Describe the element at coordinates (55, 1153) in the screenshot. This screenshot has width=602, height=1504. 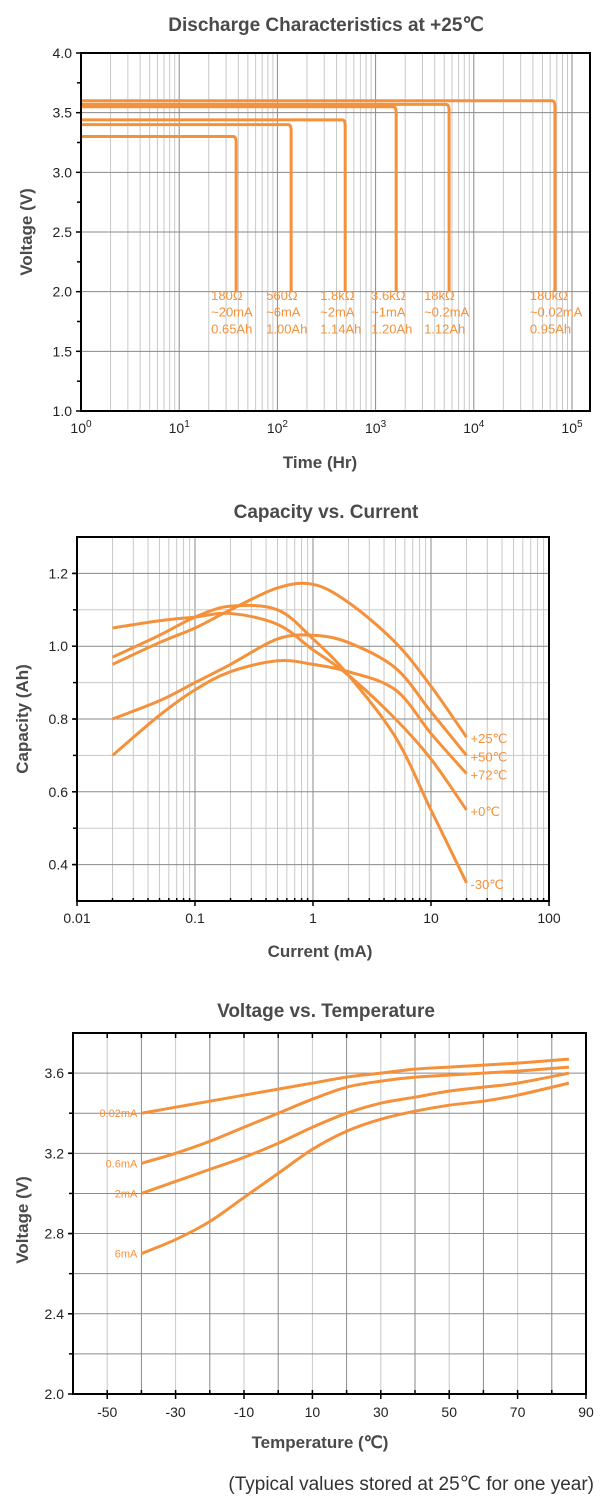
I see `y-tick-label: 3.2` at that location.